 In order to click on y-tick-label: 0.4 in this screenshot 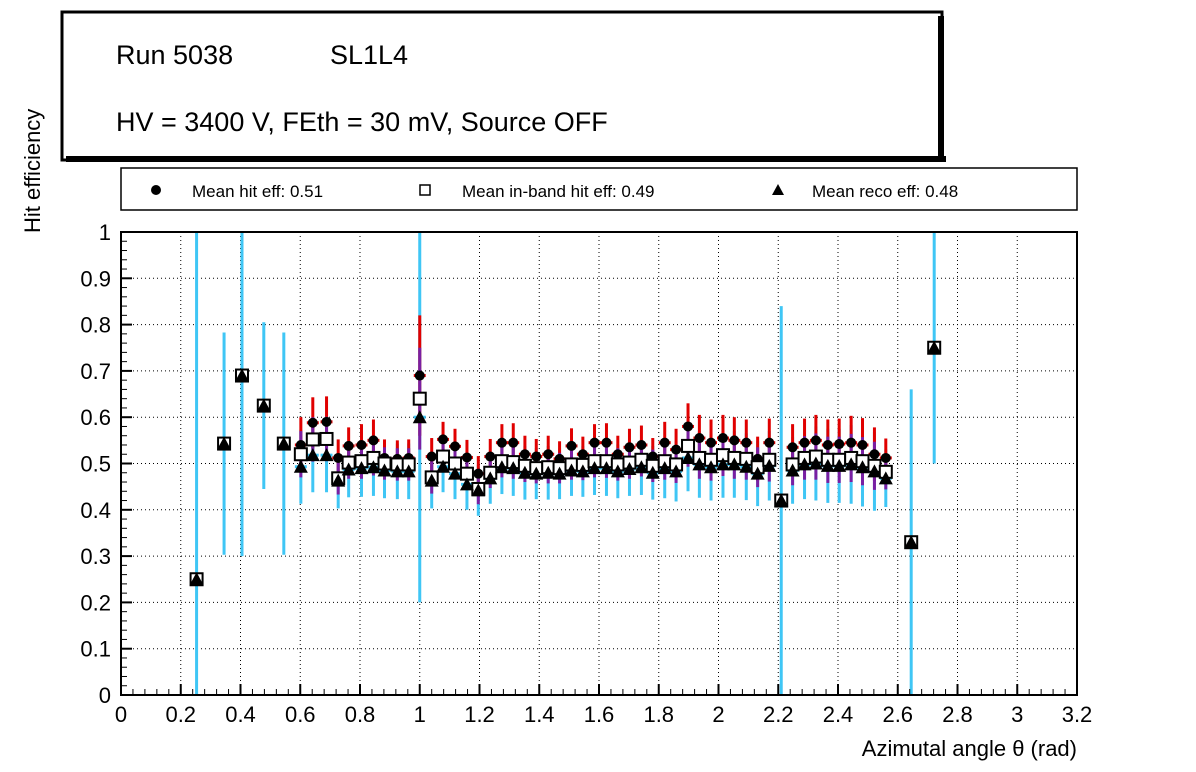, I will do `click(95, 510)`.